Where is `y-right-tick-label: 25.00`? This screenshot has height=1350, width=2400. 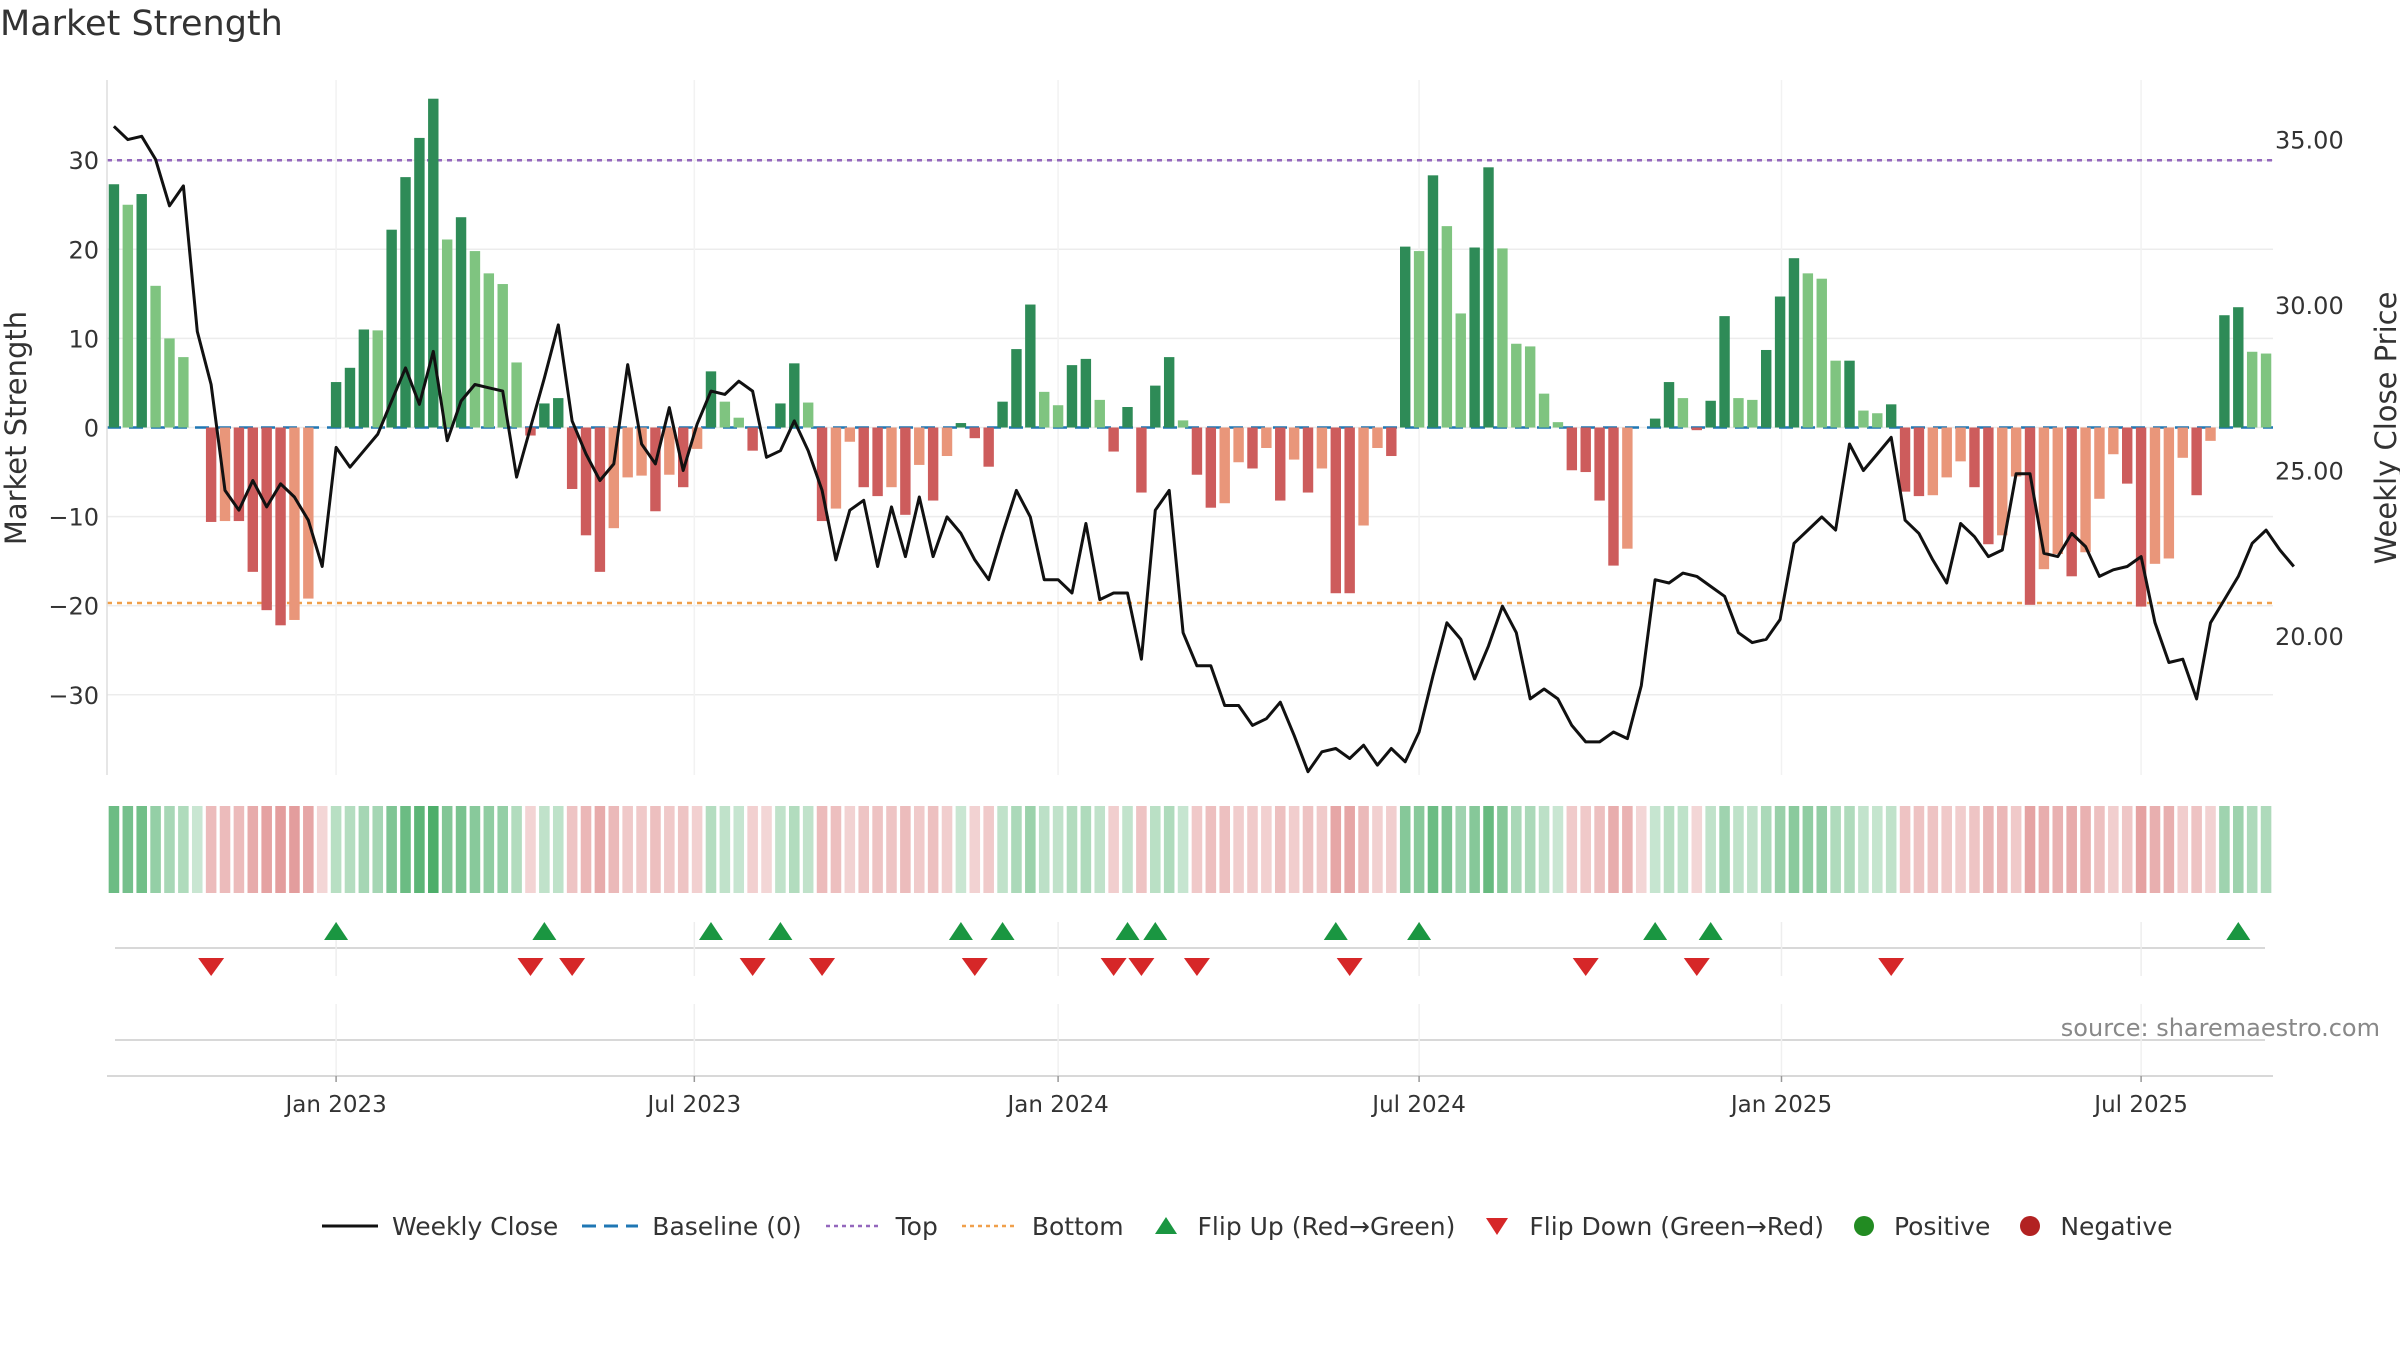 y-right-tick-label: 25.00 is located at coordinates (2309, 472).